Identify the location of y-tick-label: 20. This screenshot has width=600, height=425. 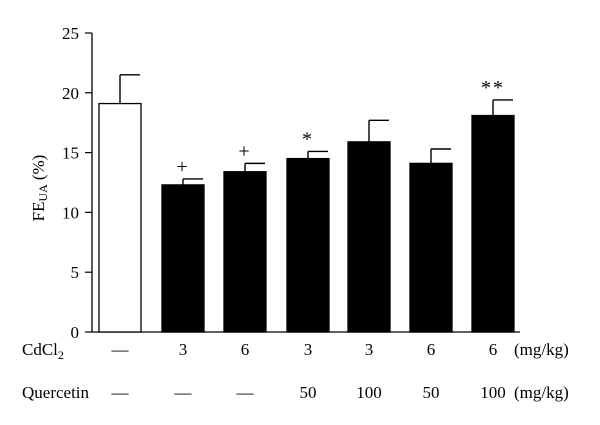
(70, 93).